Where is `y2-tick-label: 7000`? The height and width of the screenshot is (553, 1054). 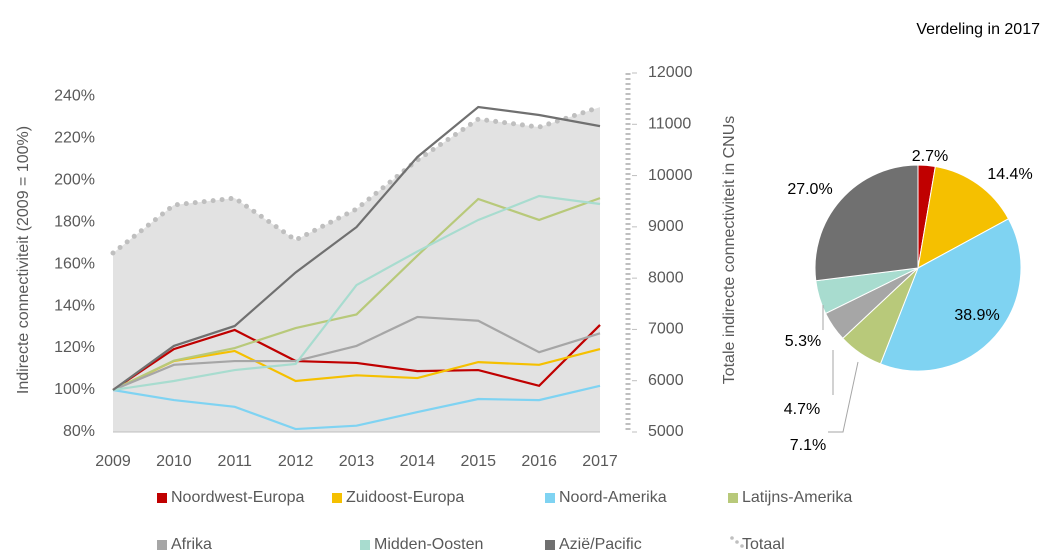 y2-tick-label: 7000 is located at coordinates (666, 329).